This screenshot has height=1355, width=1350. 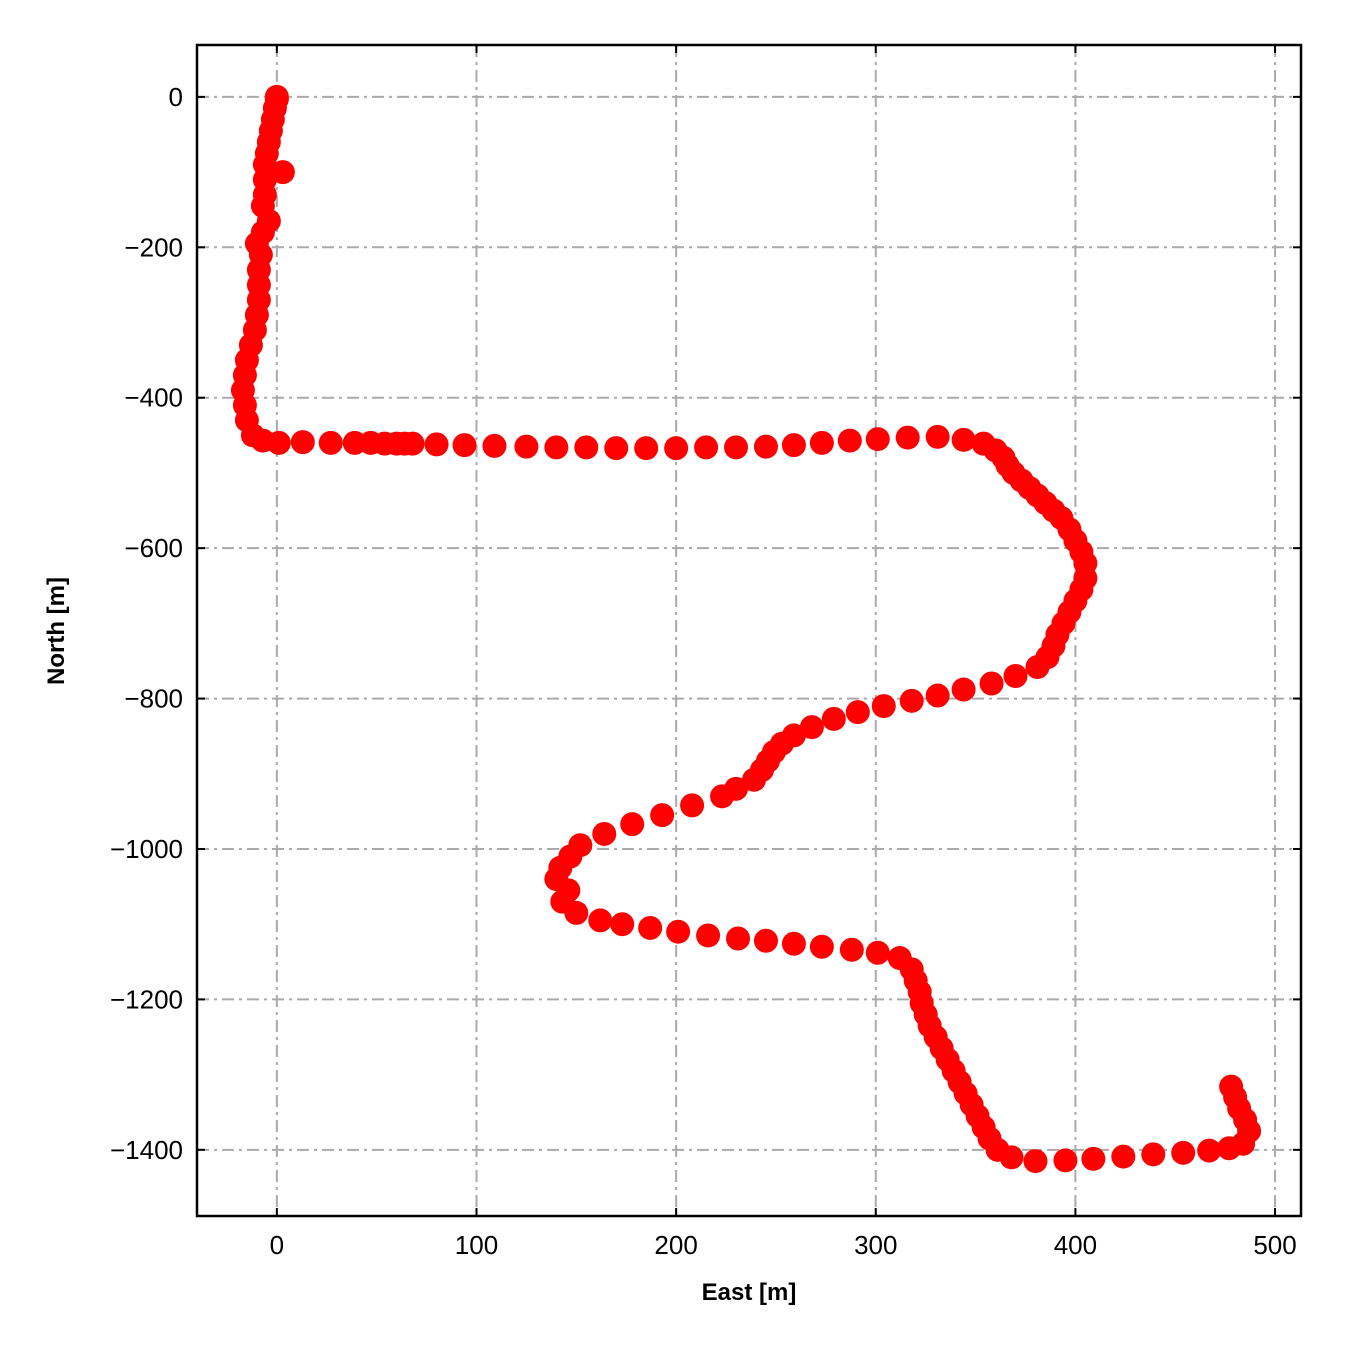 I want to click on y-tick-label: −400, so click(x=153, y=398).